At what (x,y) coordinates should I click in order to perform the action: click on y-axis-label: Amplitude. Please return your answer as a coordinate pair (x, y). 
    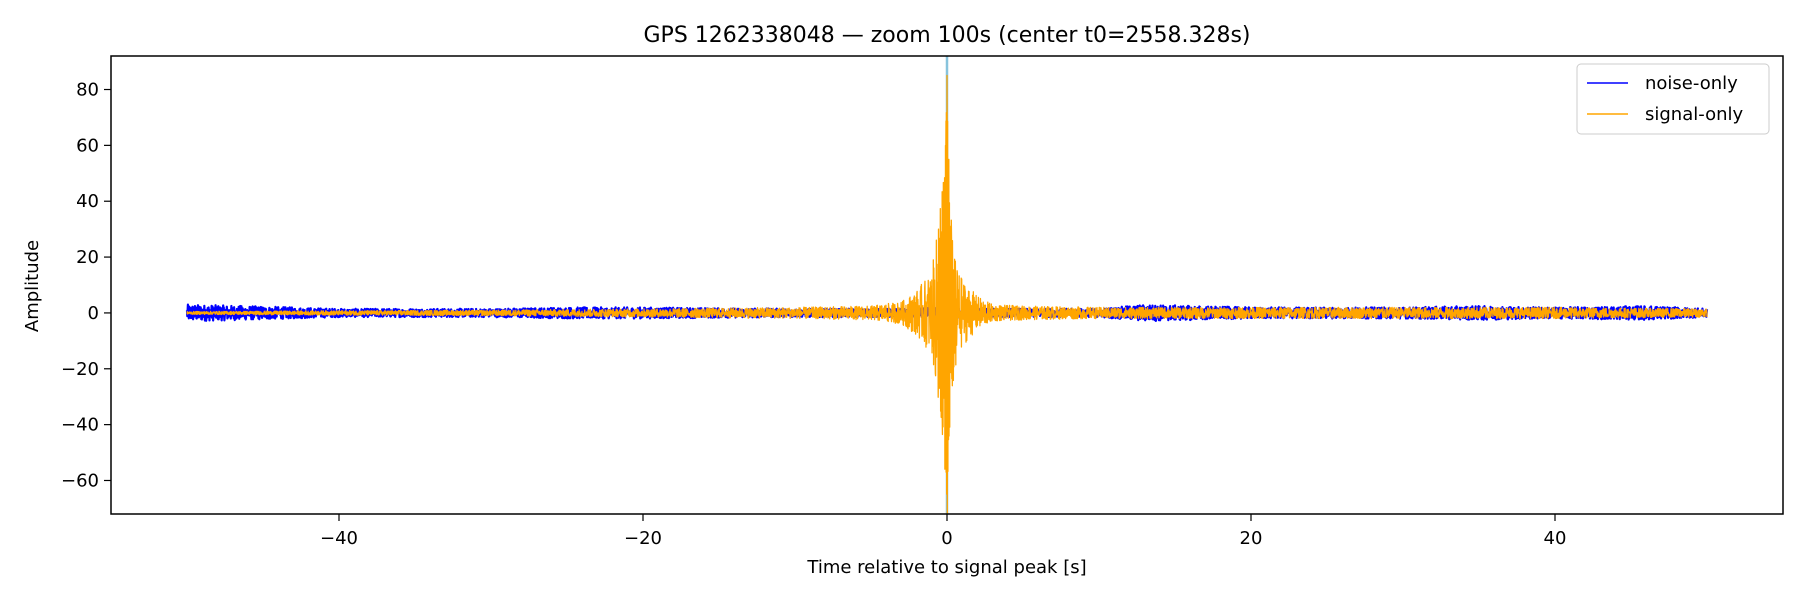
    Looking at the image, I should click on (32, 286).